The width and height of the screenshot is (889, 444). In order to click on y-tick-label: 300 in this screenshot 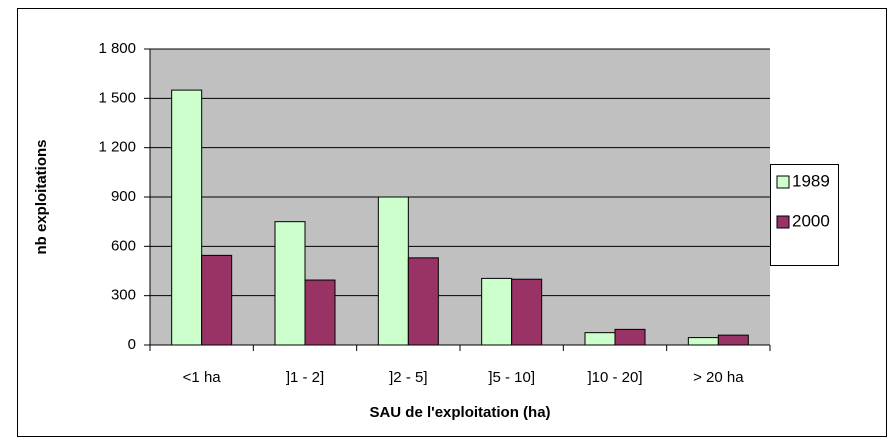, I will do `click(123, 295)`.